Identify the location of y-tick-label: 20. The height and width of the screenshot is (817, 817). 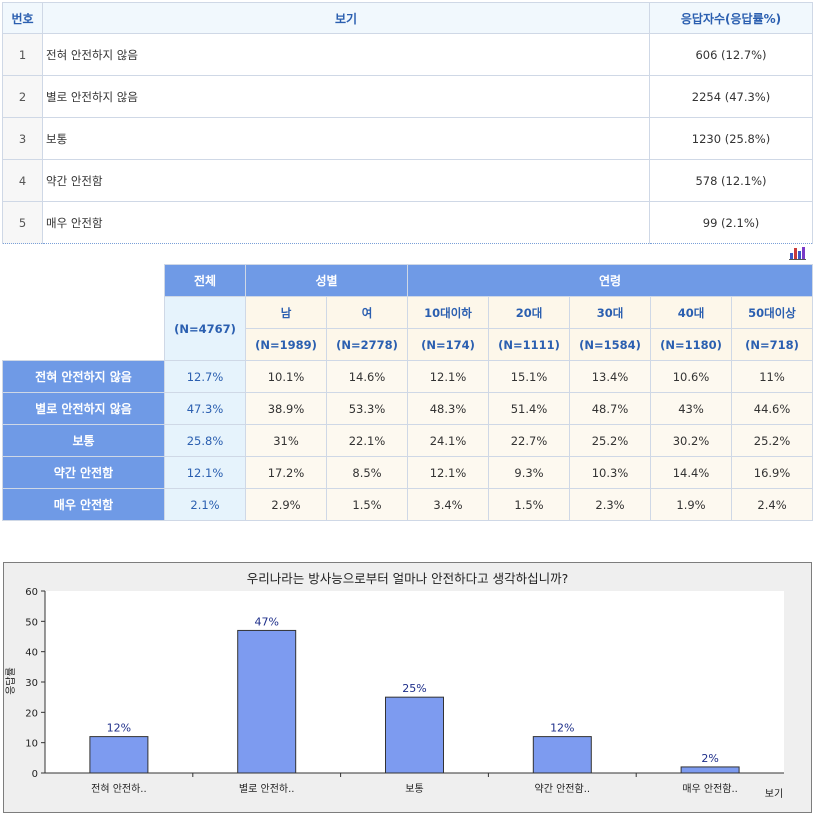
(31, 713).